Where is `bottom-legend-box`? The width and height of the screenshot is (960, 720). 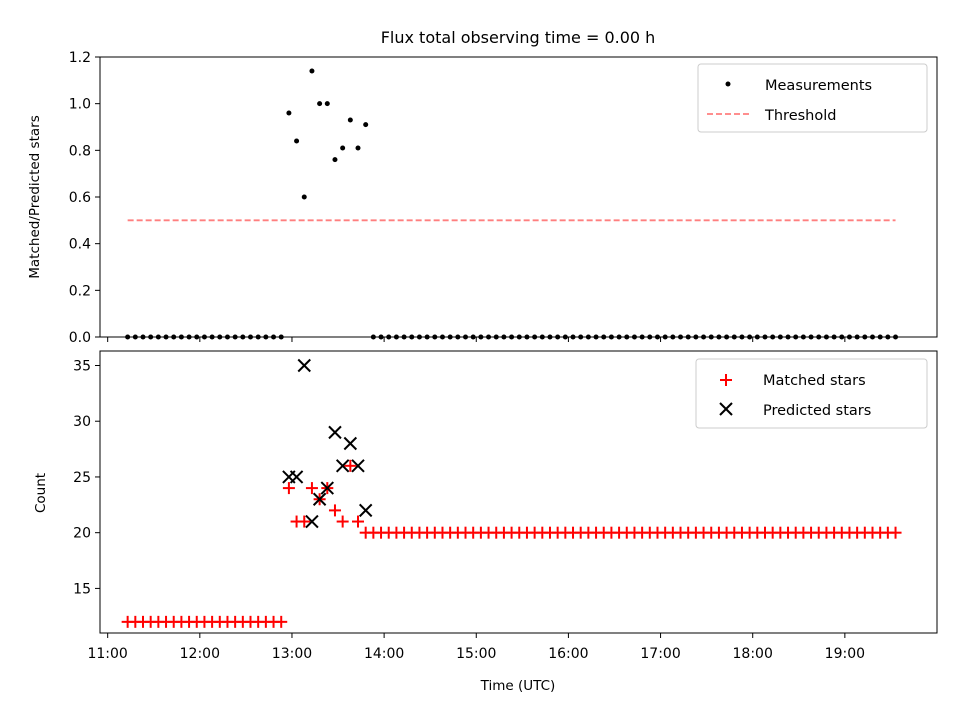 bottom-legend-box is located at coordinates (811, 393).